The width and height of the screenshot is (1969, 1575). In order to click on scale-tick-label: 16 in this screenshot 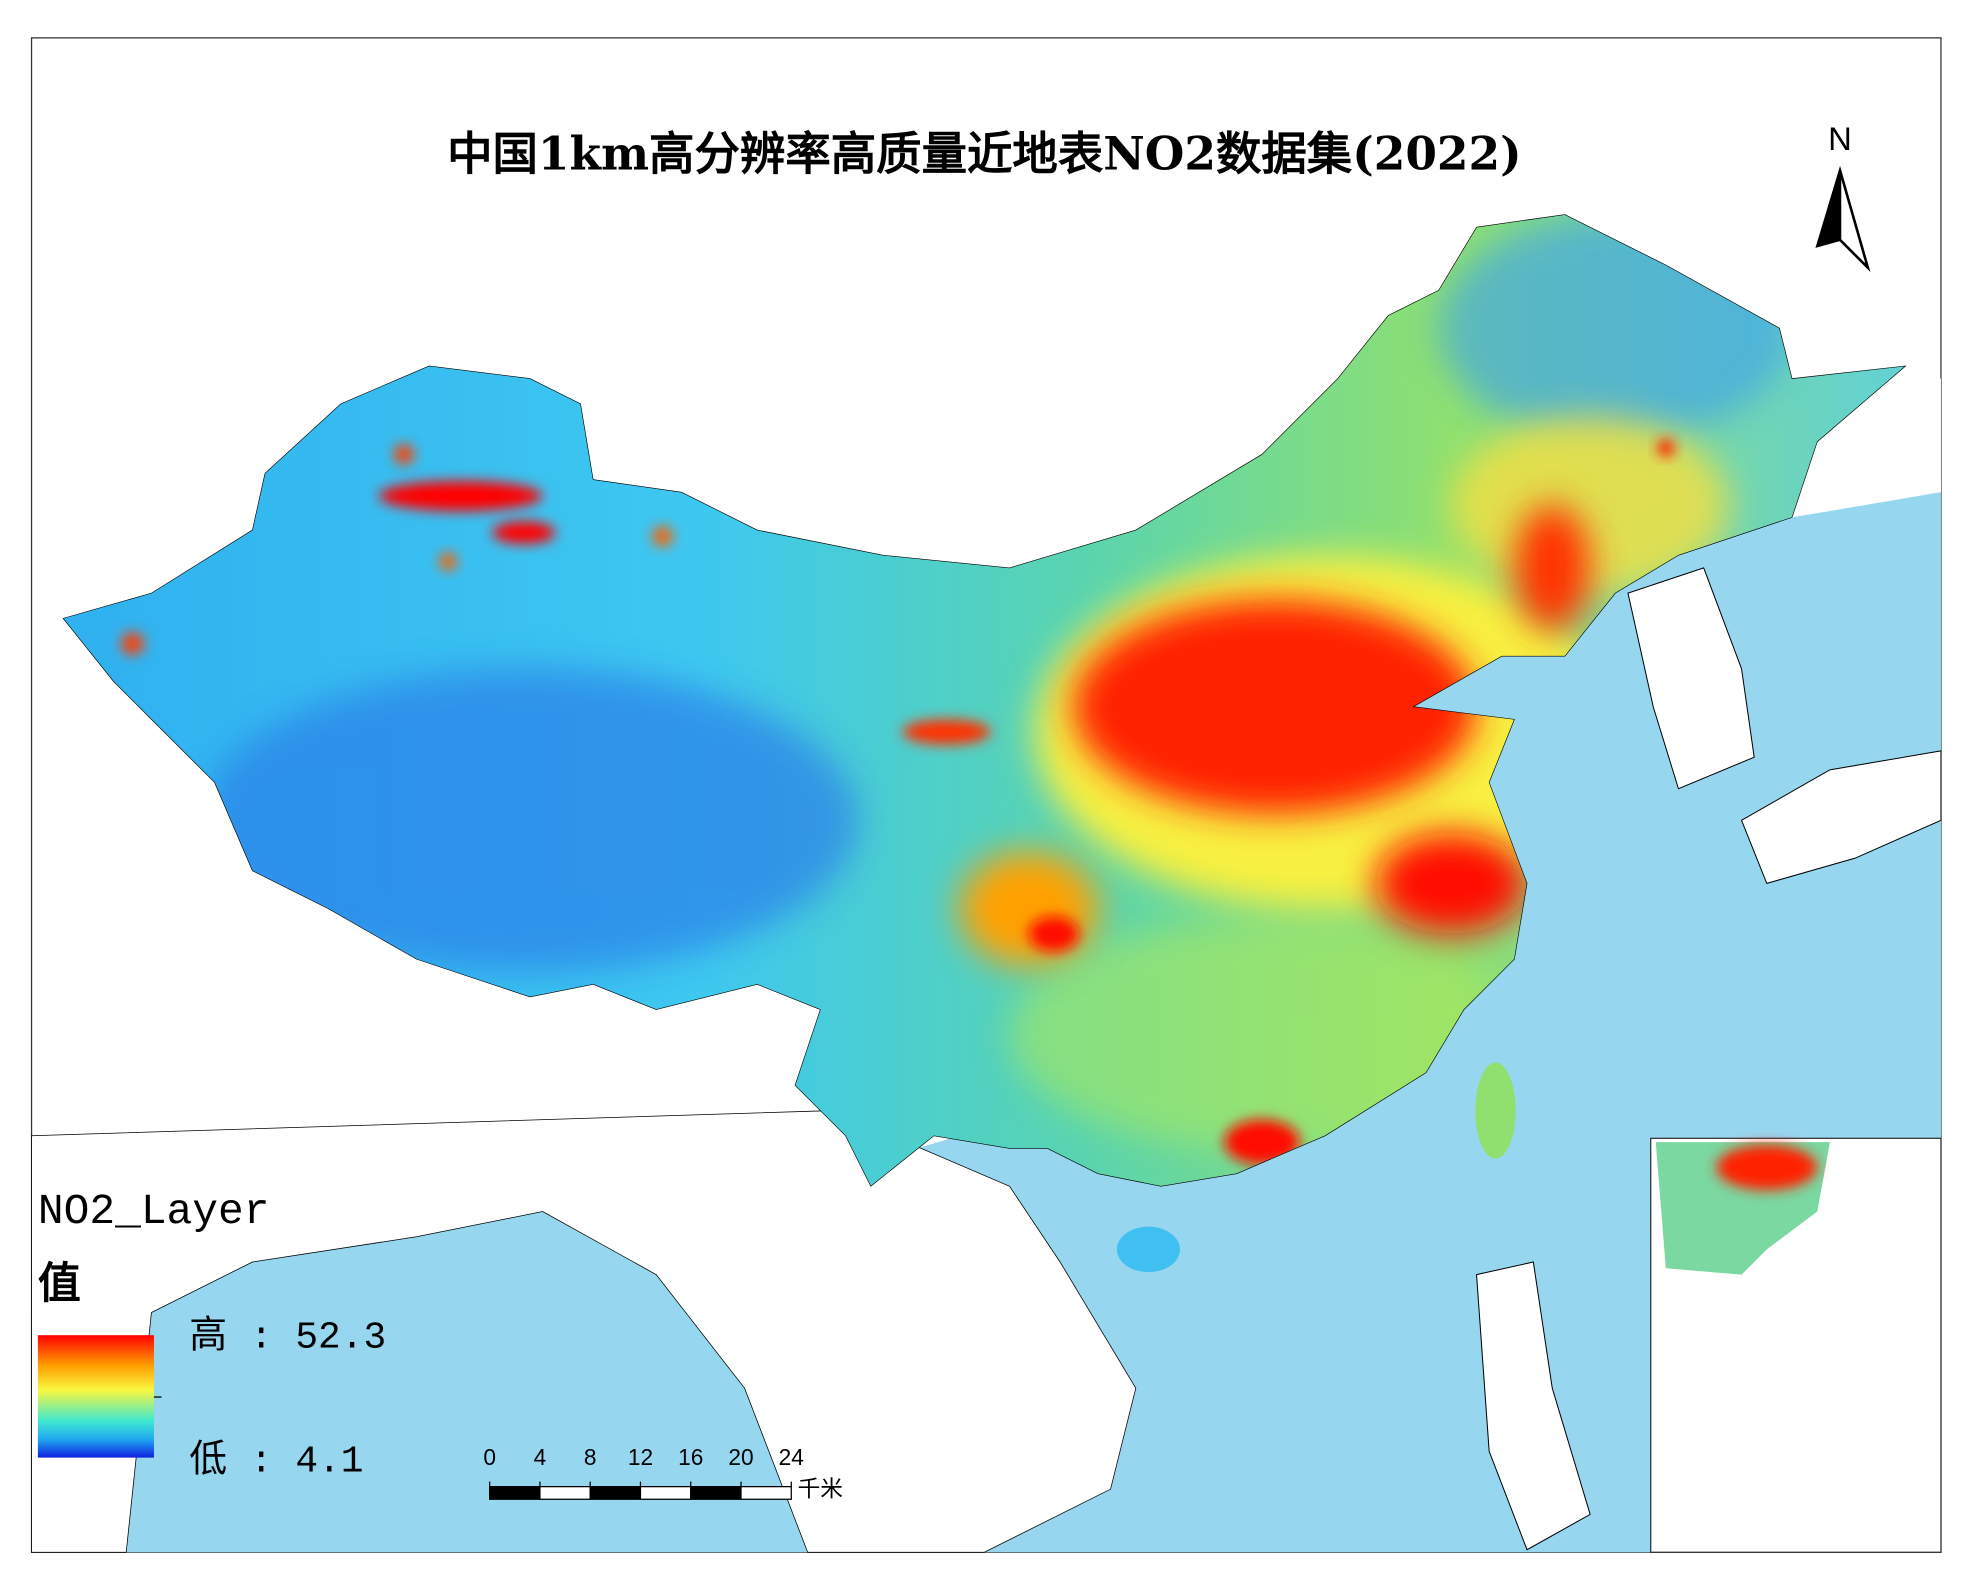, I will do `click(690, 1457)`.